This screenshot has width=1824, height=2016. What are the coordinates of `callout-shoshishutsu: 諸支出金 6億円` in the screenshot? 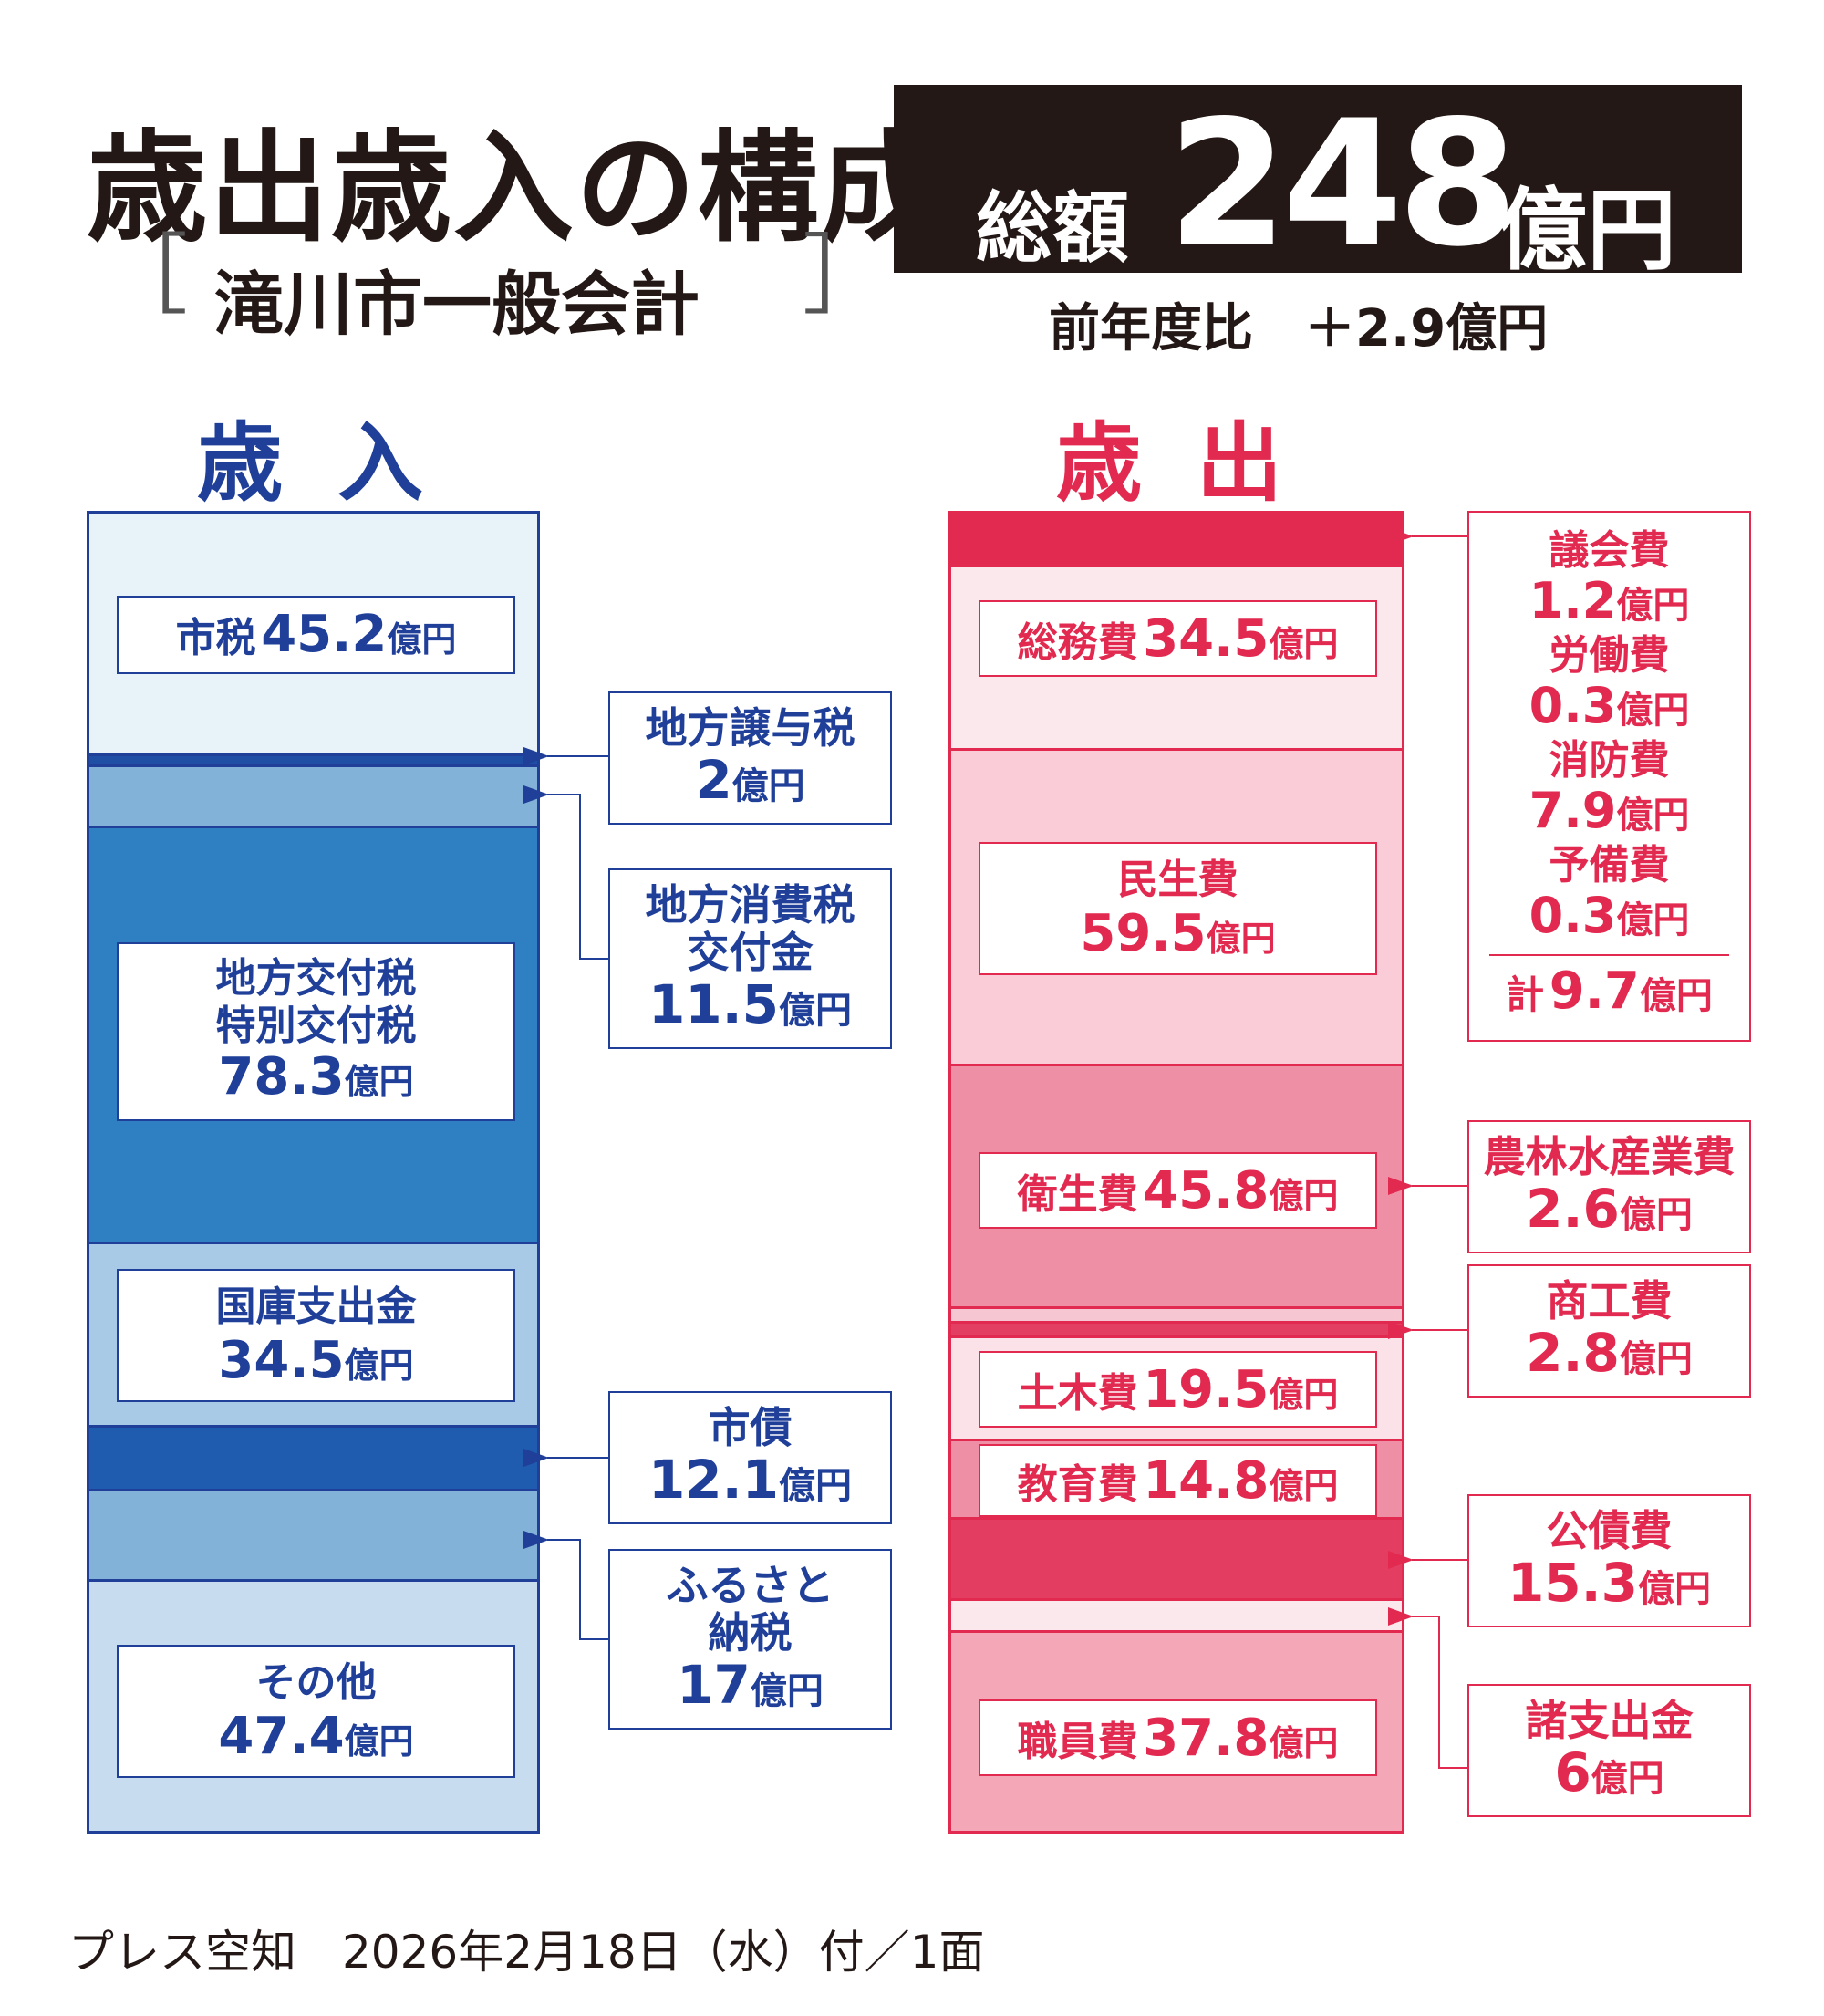 It's located at (1609, 1751).